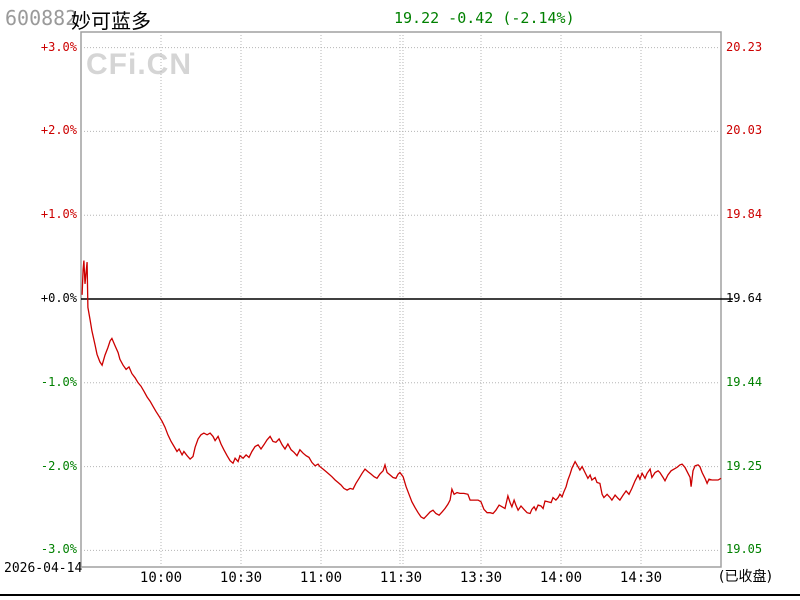 The height and width of the screenshot is (600, 800). What do you see at coordinates (321, 578) in the screenshot?
I see `x-axis-label: 11:00` at bounding box center [321, 578].